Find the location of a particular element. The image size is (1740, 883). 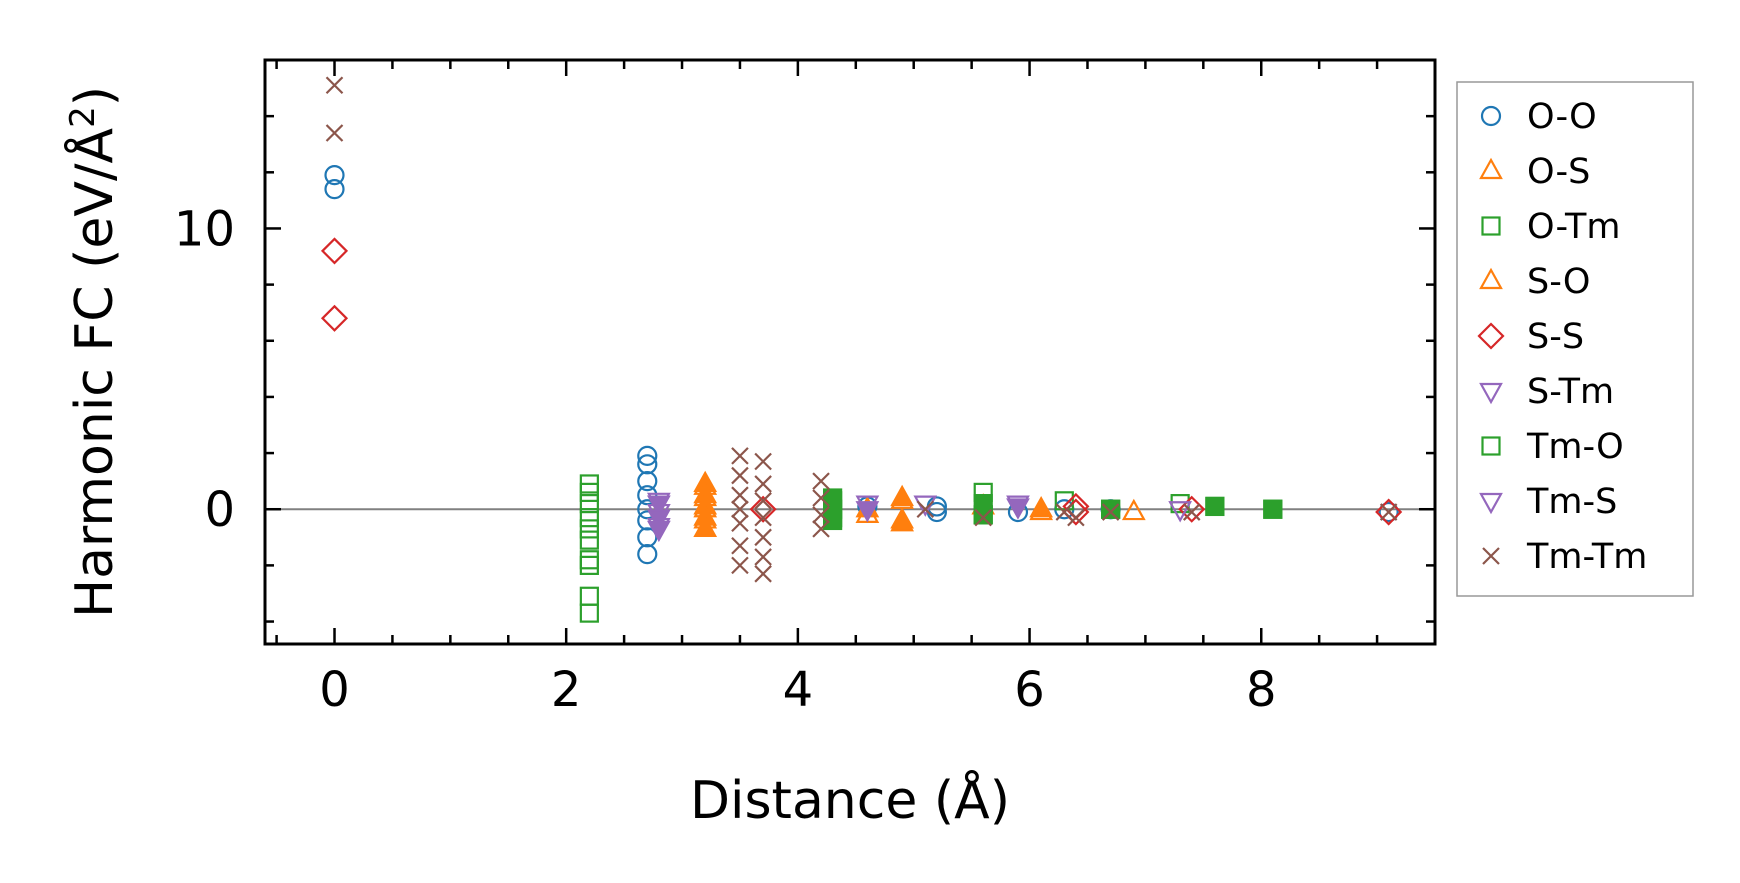

legend-item: O-S is located at coordinates (1534, 172).